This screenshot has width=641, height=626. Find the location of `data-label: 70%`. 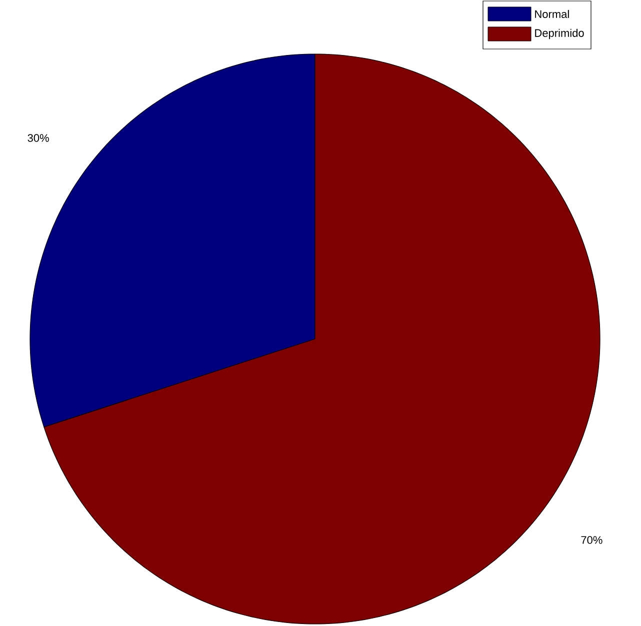

data-label: 70% is located at coordinates (591, 540).